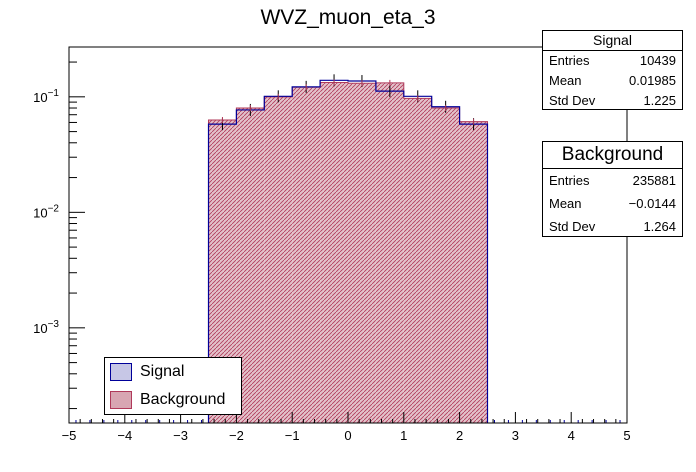  Describe the element at coordinates (347, 17) in the screenshot. I see `chart-title: WVZ_muon_eta_3` at that location.